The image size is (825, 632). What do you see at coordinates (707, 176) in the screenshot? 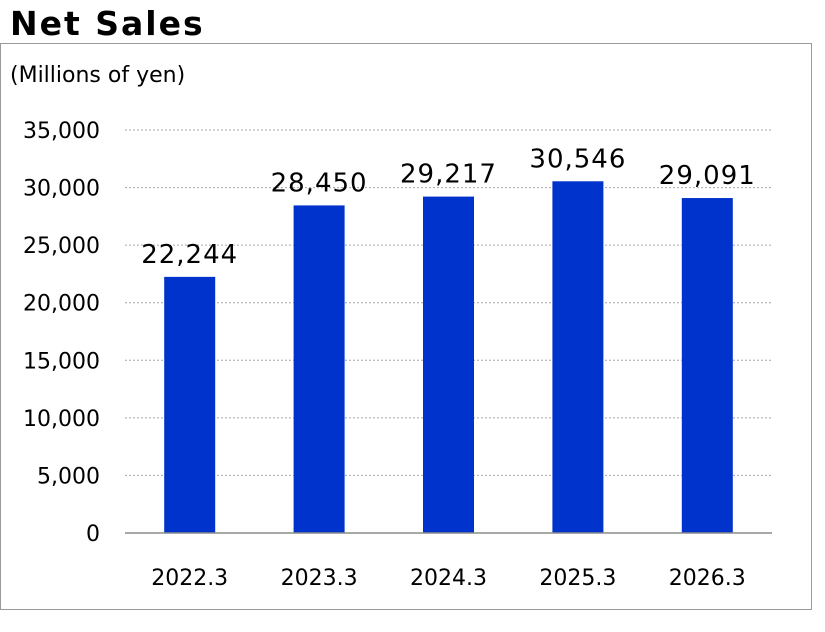
I see `data-label: 29,091` at bounding box center [707, 176].